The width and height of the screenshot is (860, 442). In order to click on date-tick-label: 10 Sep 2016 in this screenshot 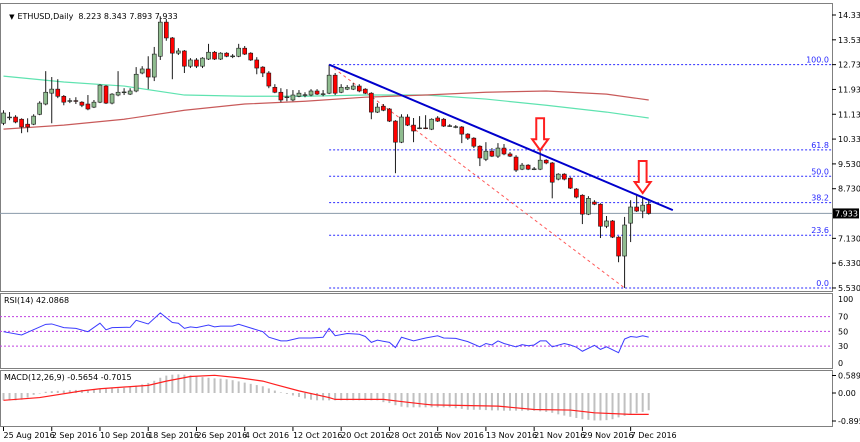, I will do `click(125, 435)`.